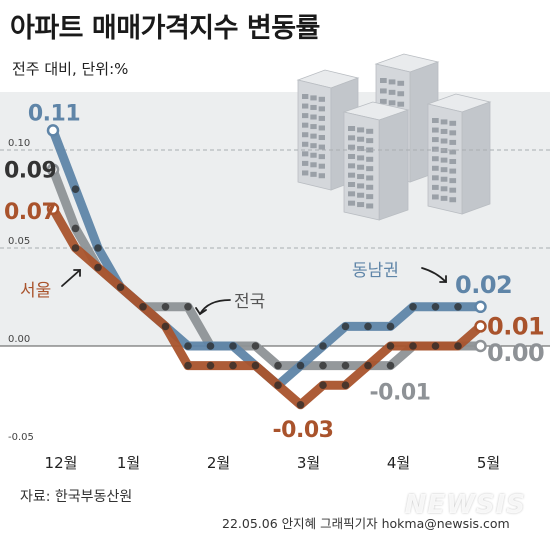 The image size is (550, 536). What do you see at coordinates (488, 463) in the screenshot?
I see `x-tick-label: 5월` at bounding box center [488, 463].